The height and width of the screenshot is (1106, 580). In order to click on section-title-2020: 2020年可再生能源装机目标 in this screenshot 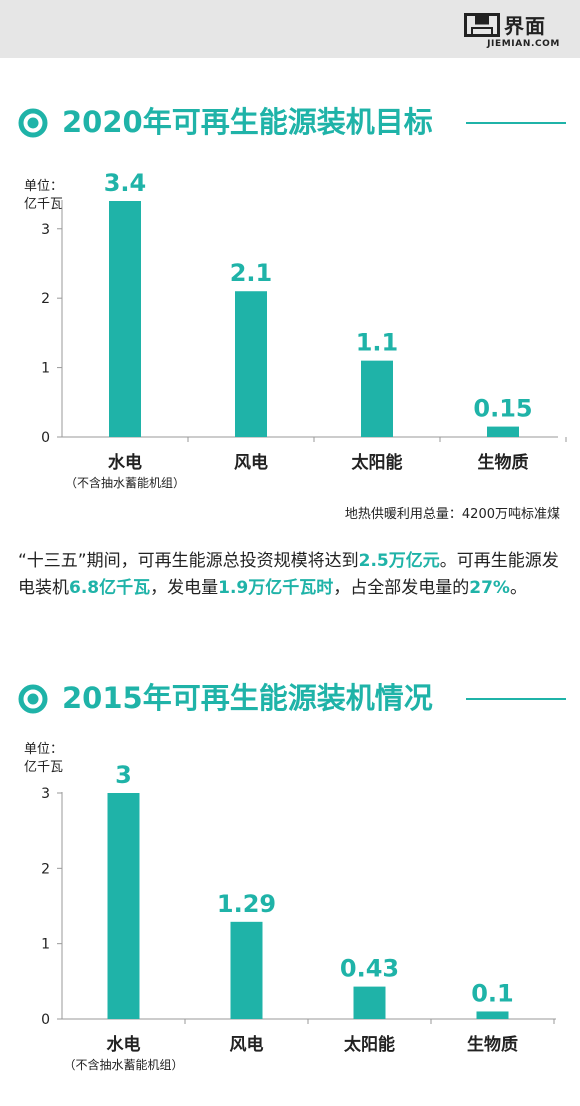, I will do `click(293, 122)`.